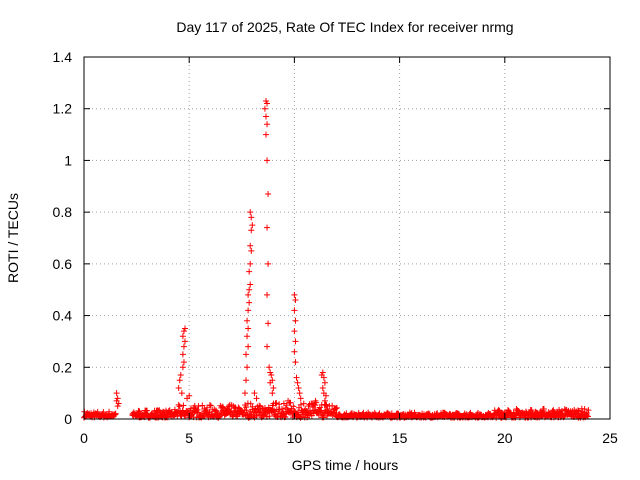  Describe the element at coordinates (68, 419) in the screenshot. I see `y-tick-label: 0` at that location.